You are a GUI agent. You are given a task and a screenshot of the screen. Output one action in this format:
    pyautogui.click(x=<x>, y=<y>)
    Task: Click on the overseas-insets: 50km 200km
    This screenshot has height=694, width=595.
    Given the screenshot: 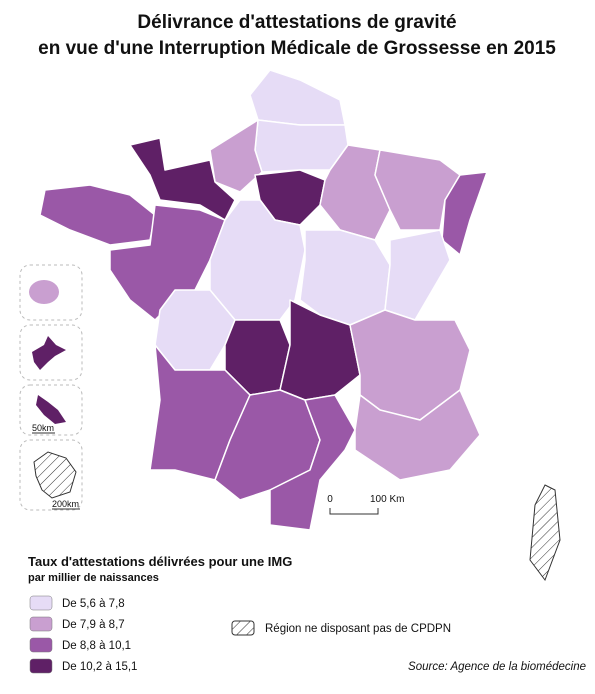 What is the action you would take?
    pyautogui.click(x=51, y=387)
    